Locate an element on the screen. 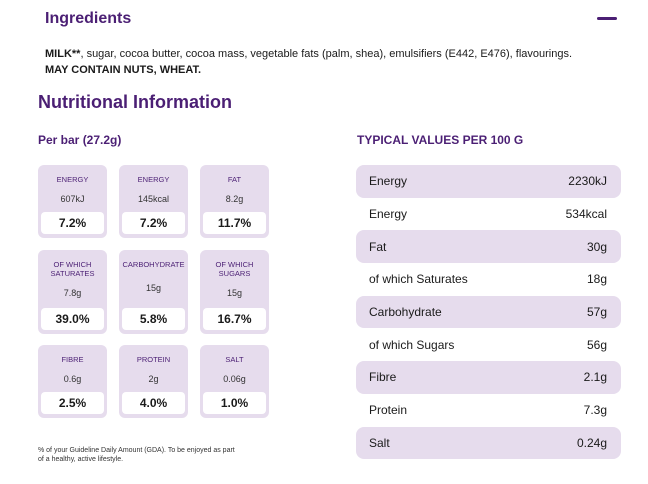 The height and width of the screenshot is (484, 648). gda-card-energy-kj: ENERGY 607kJ 7.2% is located at coordinates (72, 201).